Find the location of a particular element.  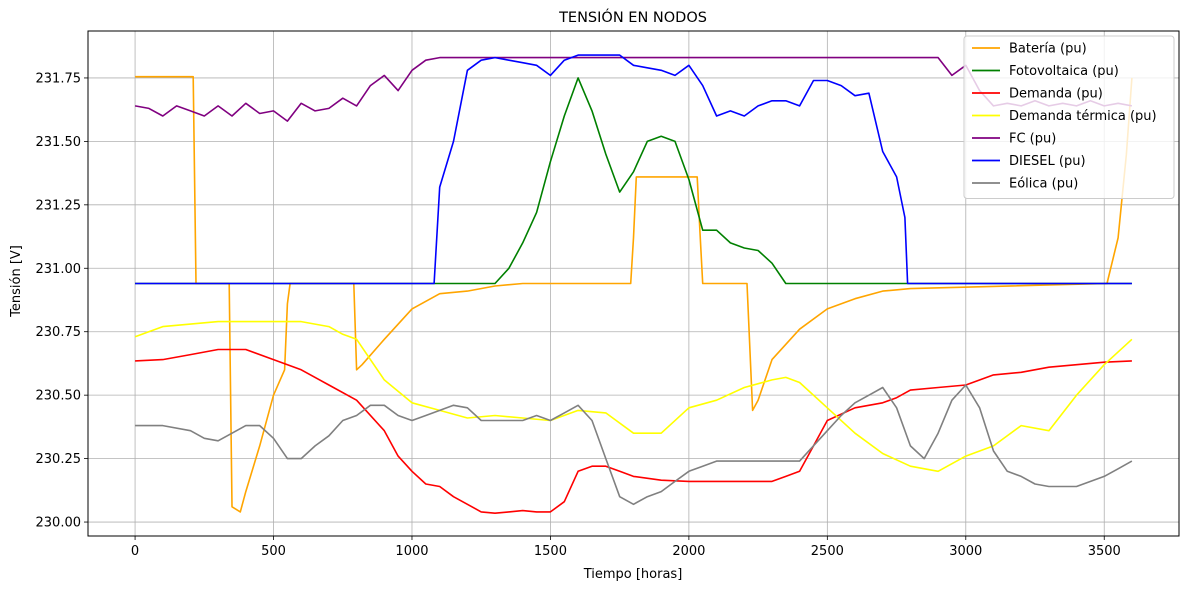

y-tick-label: 231.75 is located at coordinates (59, 78).